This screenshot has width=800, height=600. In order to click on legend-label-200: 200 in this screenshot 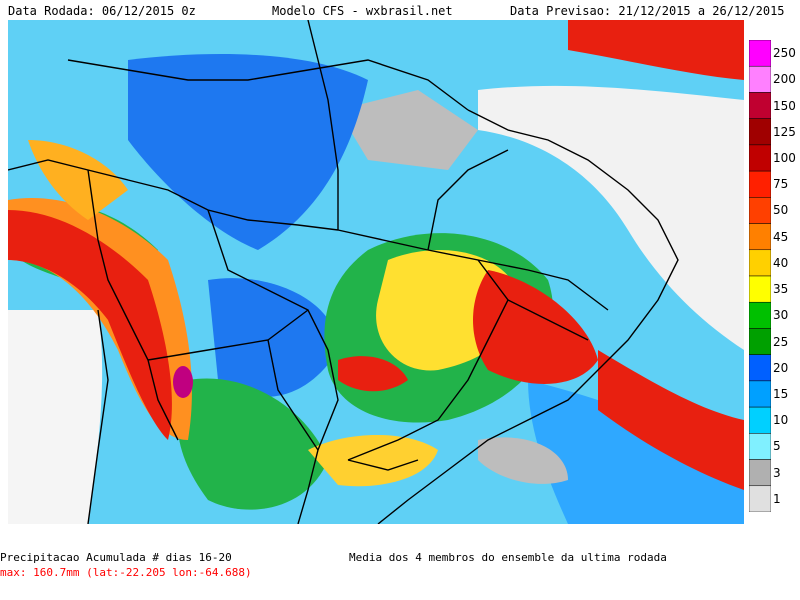, I will do `click(784, 79)`.